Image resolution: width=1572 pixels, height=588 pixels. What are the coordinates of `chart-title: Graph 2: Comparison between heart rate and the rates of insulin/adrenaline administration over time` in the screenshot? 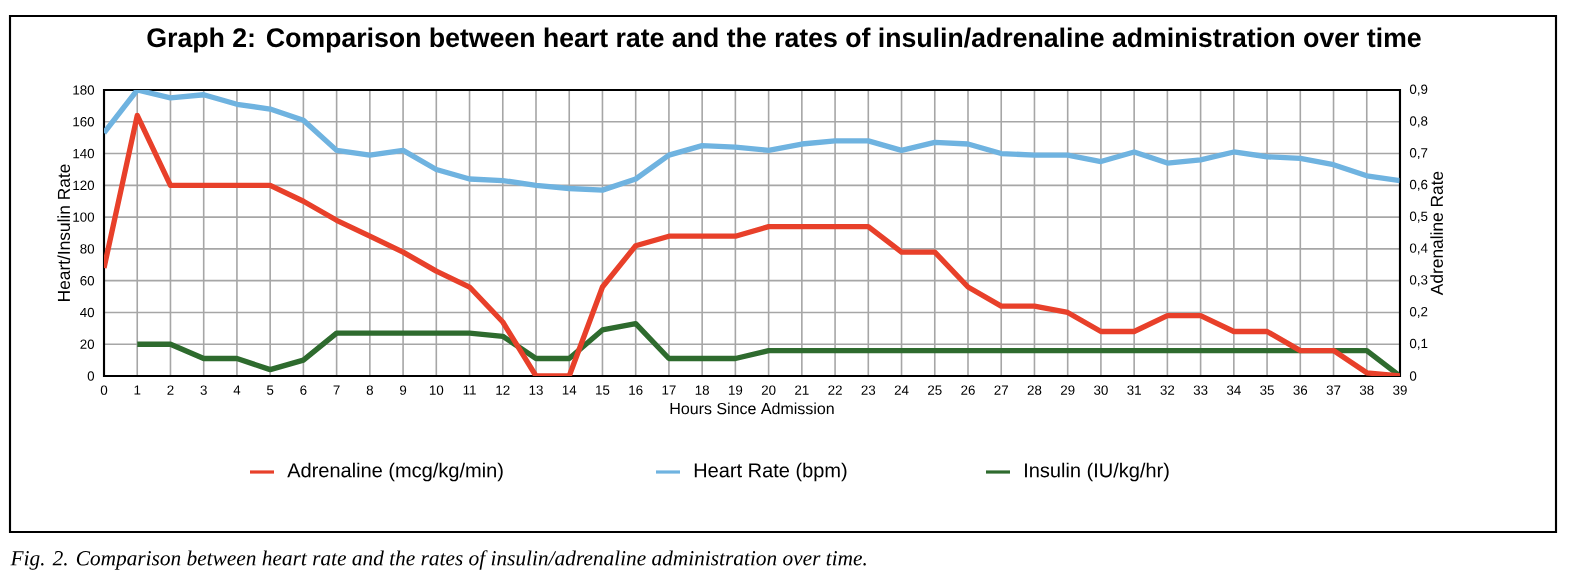 It's located at (784, 40).